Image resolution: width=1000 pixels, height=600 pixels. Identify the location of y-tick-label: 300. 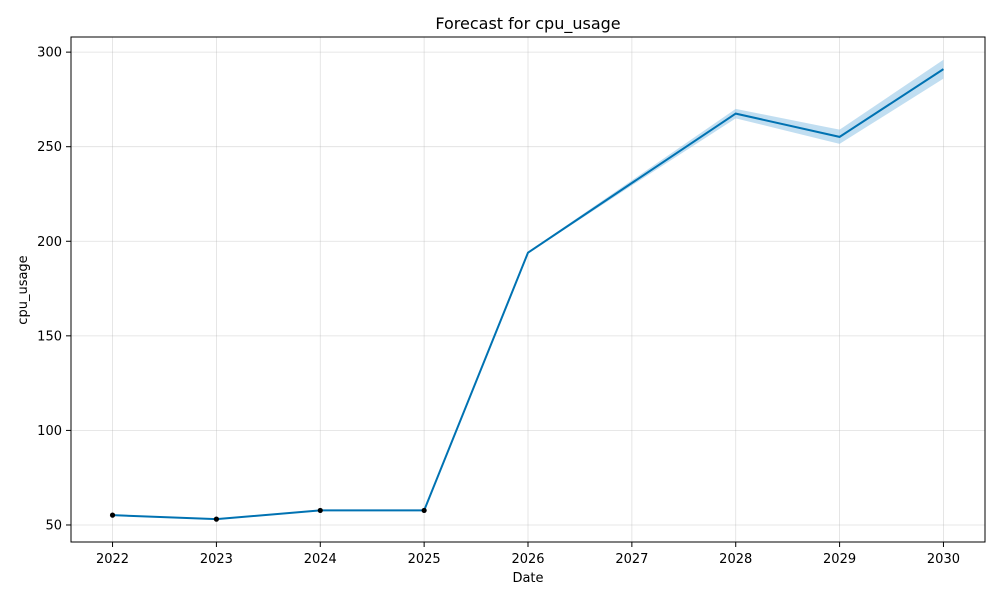
(49, 53).